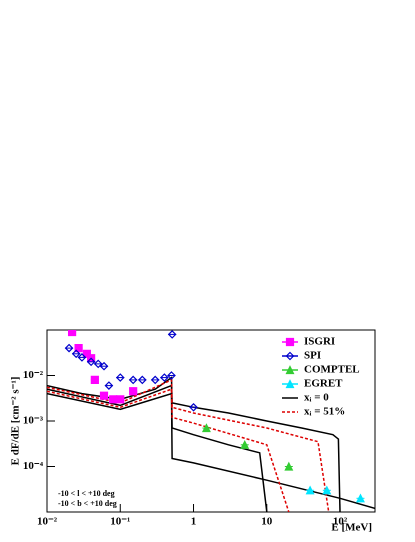  I want to click on y-tick-label: 10⁻³, so click(33, 421).